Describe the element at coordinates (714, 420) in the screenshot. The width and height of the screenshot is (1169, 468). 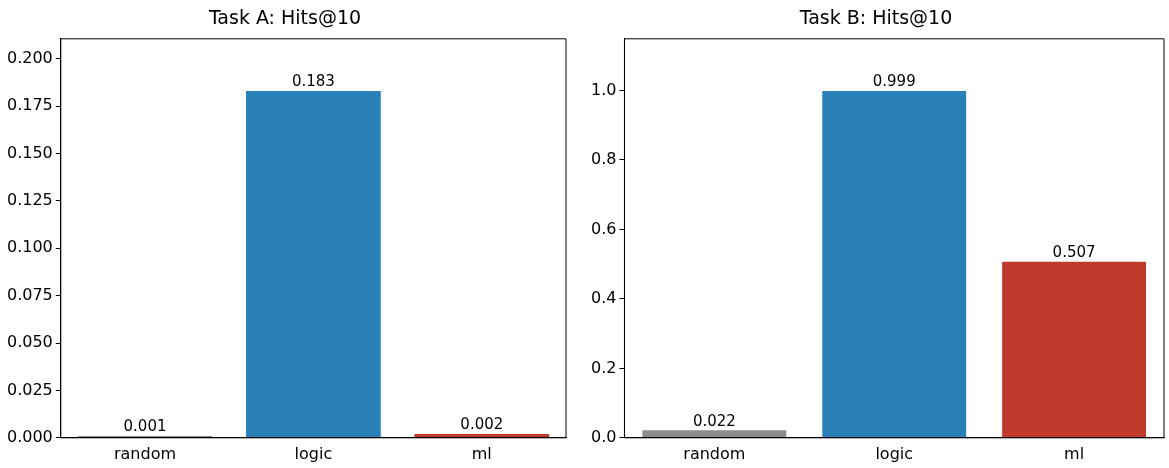
I see `data-label: 0.022` at that location.